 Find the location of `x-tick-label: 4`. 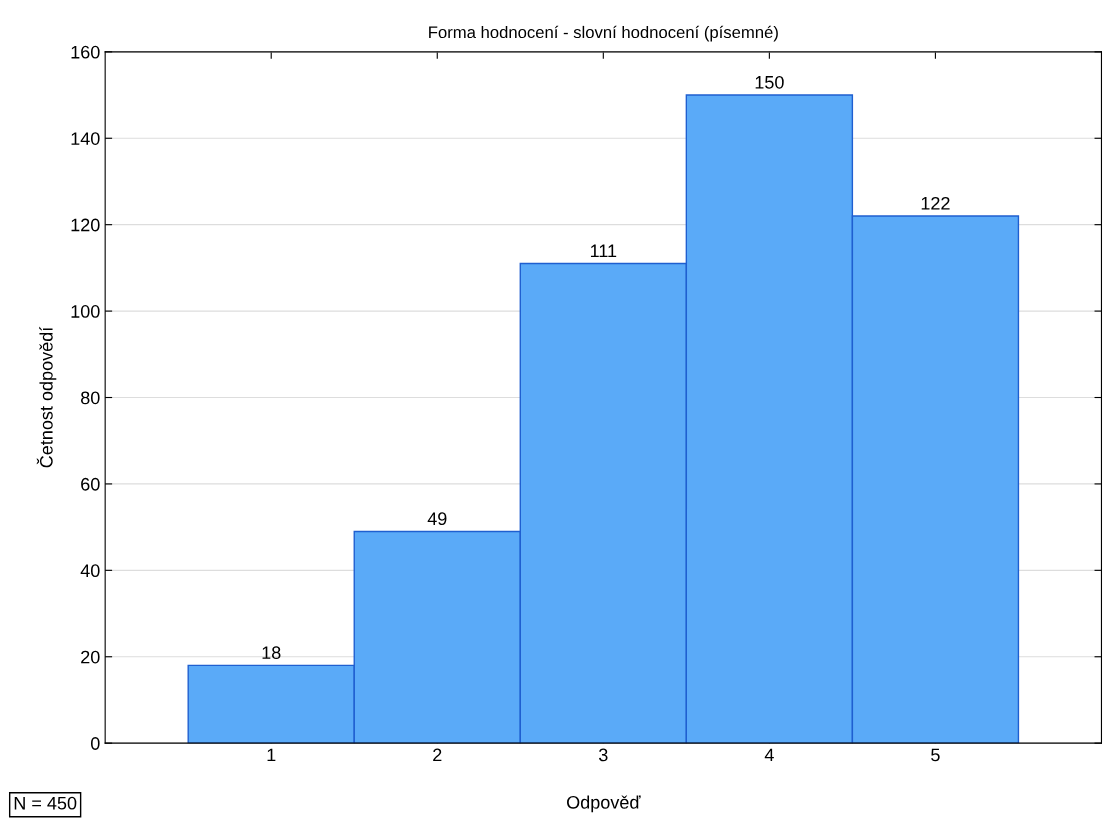

x-tick-label: 4 is located at coordinates (769, 755).